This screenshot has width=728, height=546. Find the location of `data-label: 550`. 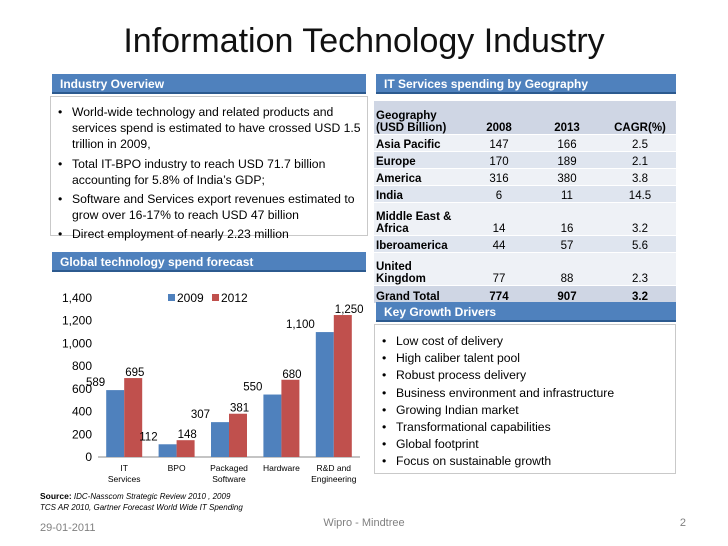

data-label: 550 is located at coordinates (252, 388).